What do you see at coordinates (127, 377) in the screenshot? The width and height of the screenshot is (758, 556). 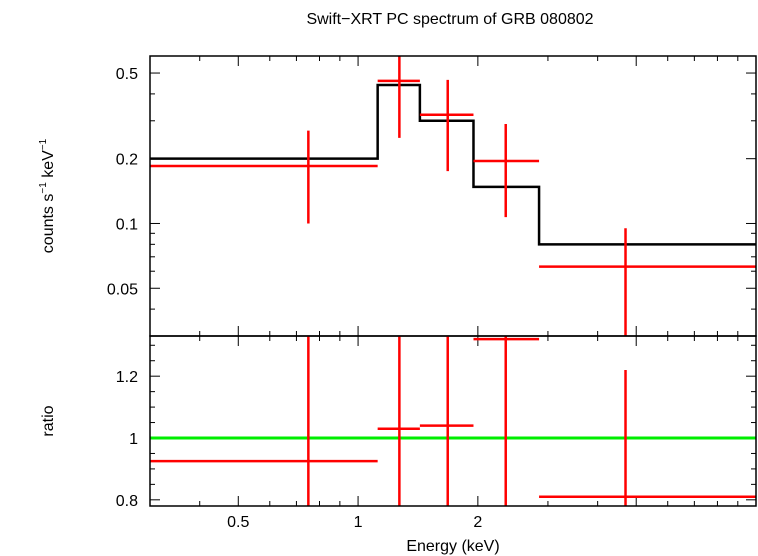 I see `y-tick-label: 1.2` at bounding box center [127, 377].